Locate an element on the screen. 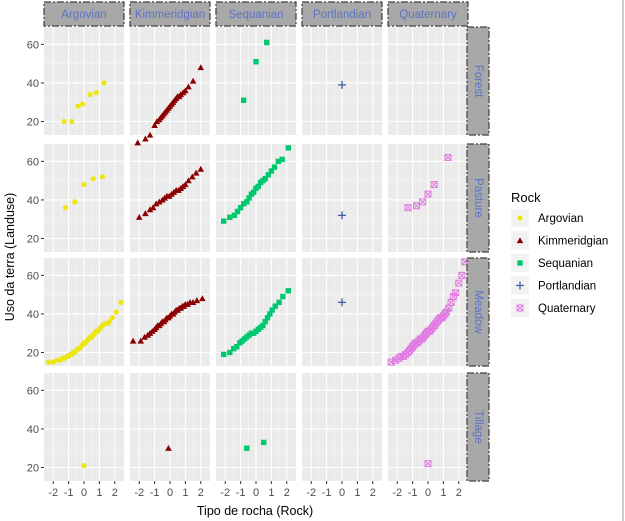 The image size is (625, 521). strip-label: Kimmeridgian is located at coordinates (170, 15).